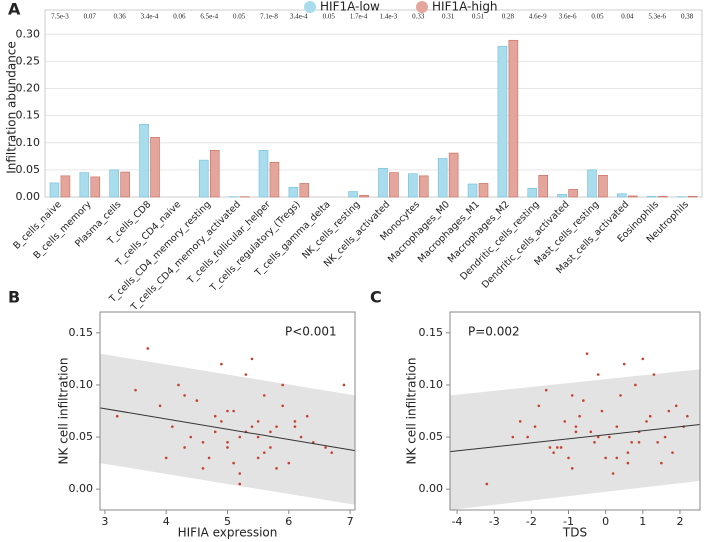 This screenshot has width=708, height=542. What do you see at coordinates (679, 521) in the screenshot?
I see `x-tick-label: 2` at bounding box center [679, 521].